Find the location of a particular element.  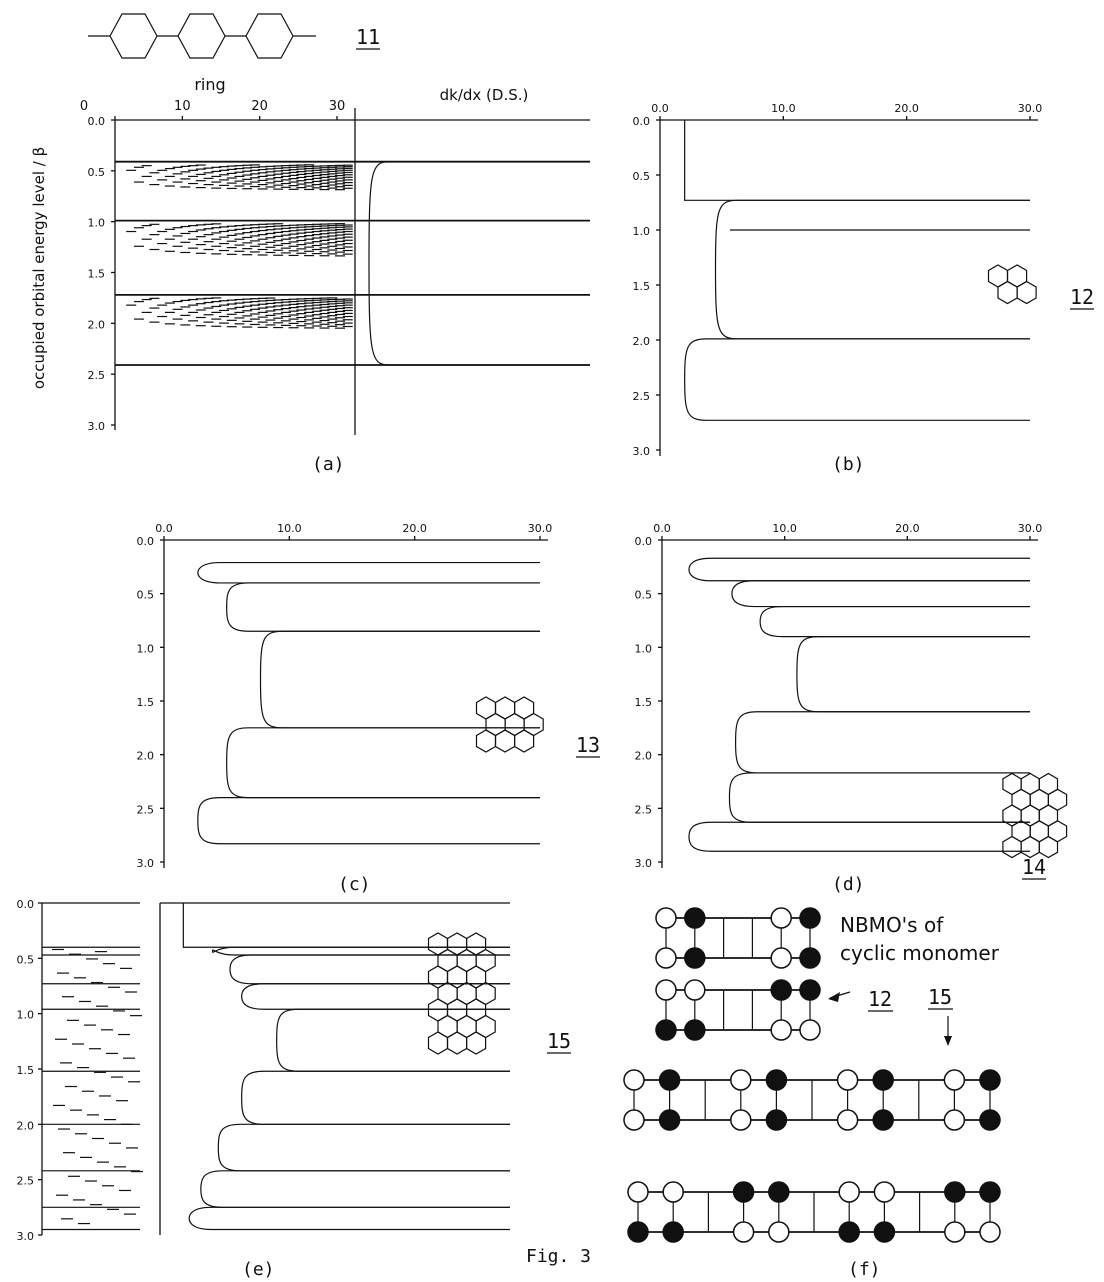

nbmo-diagrams is located at coordinates (812, 1075).